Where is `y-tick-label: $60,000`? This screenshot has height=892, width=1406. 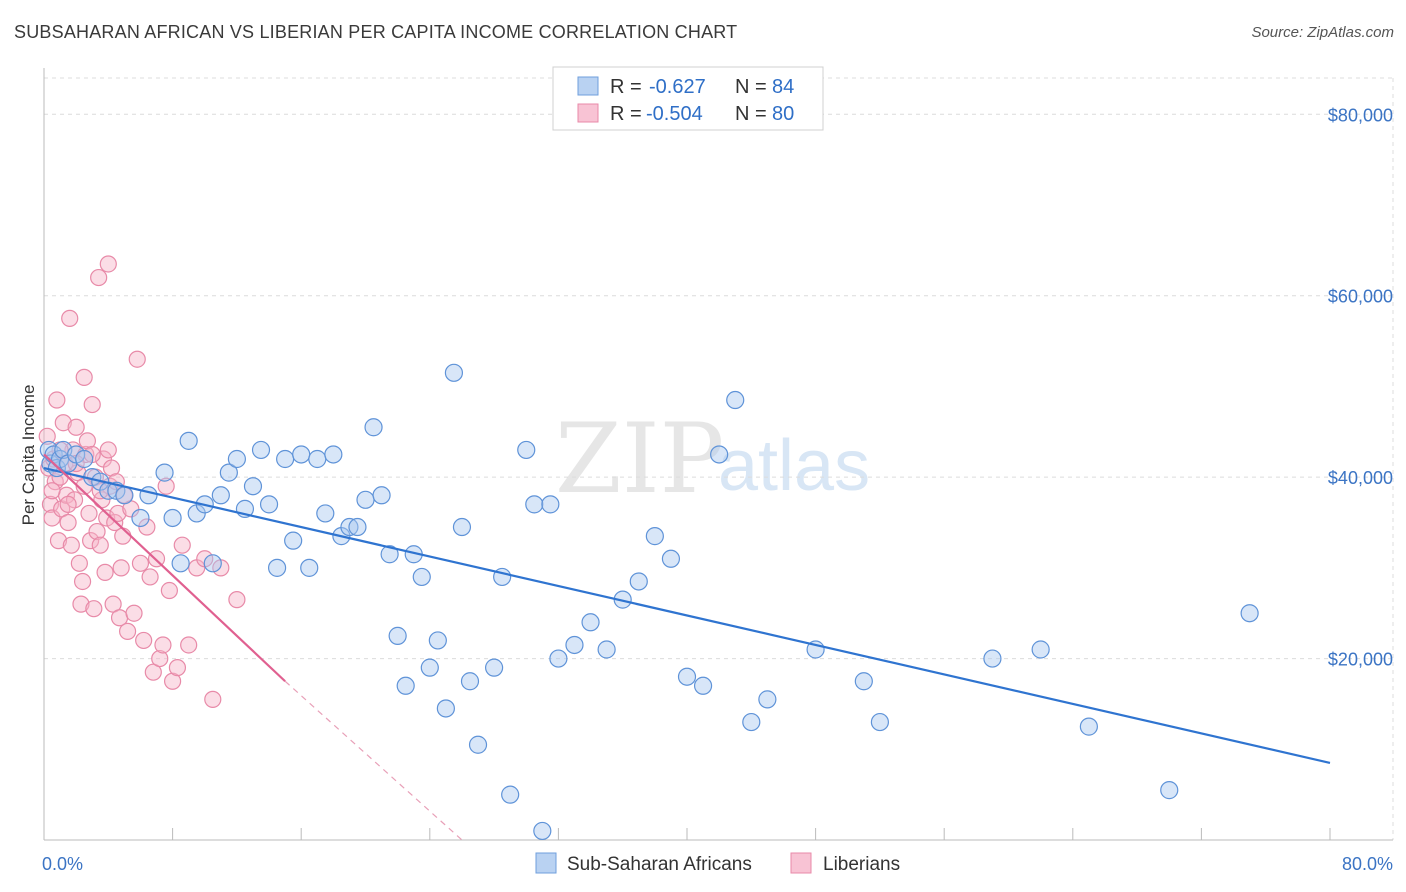 y-tick-label: $60,000 is located at coordinates (1360, 297).